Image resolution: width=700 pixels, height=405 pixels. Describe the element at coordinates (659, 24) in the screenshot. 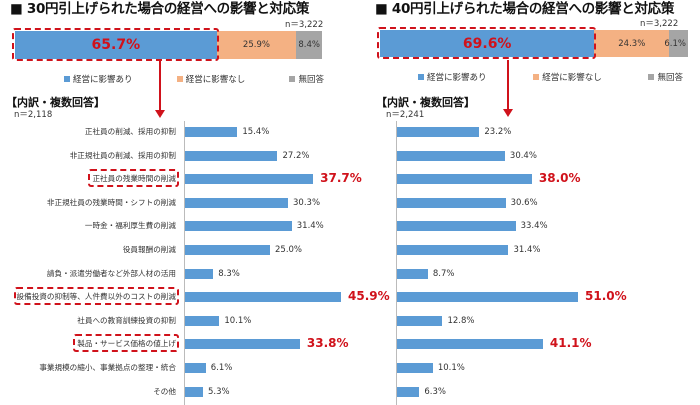

I see `right-overall-n: n＝3,222` at that location.